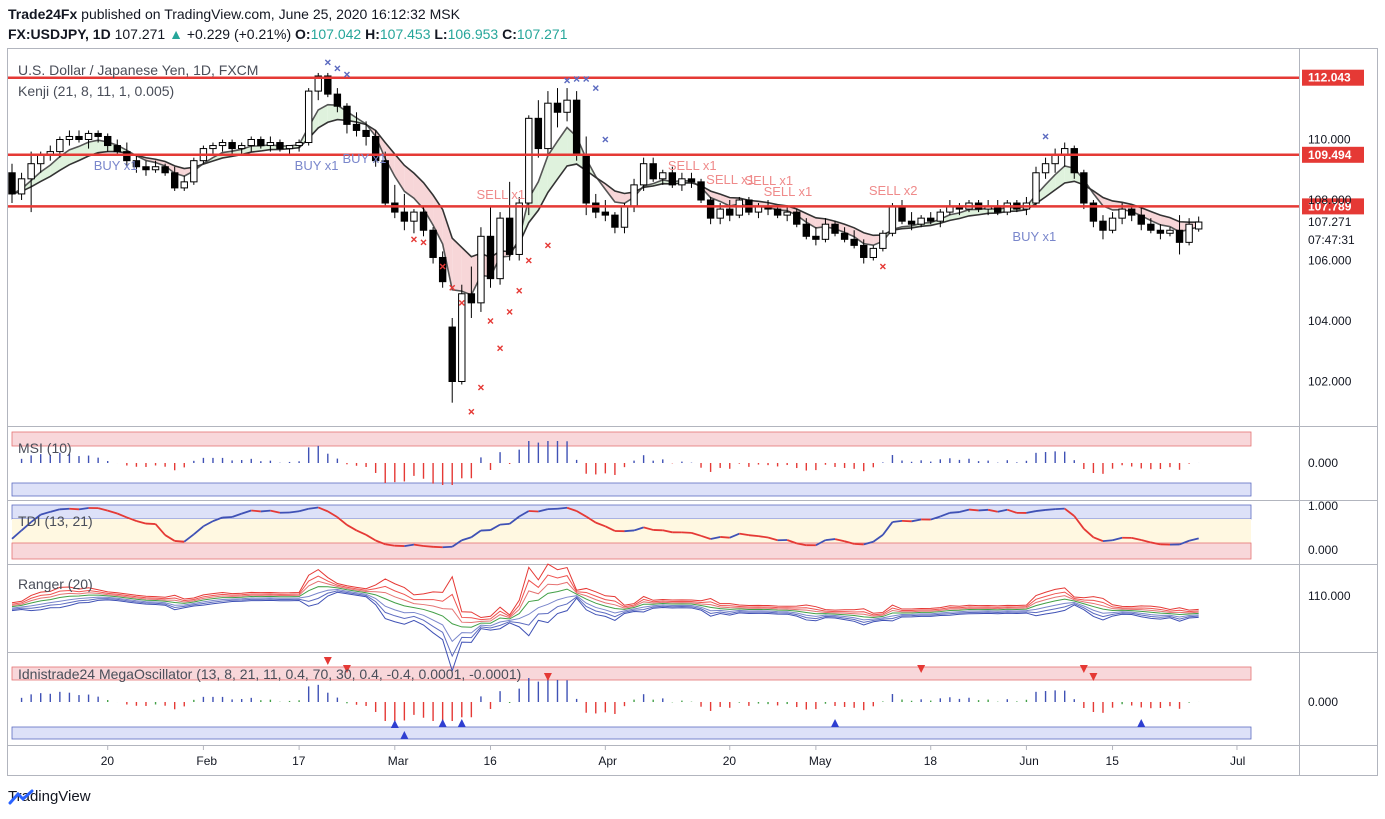  I want to click on msi-title: MSI (10), so click(45, 448).